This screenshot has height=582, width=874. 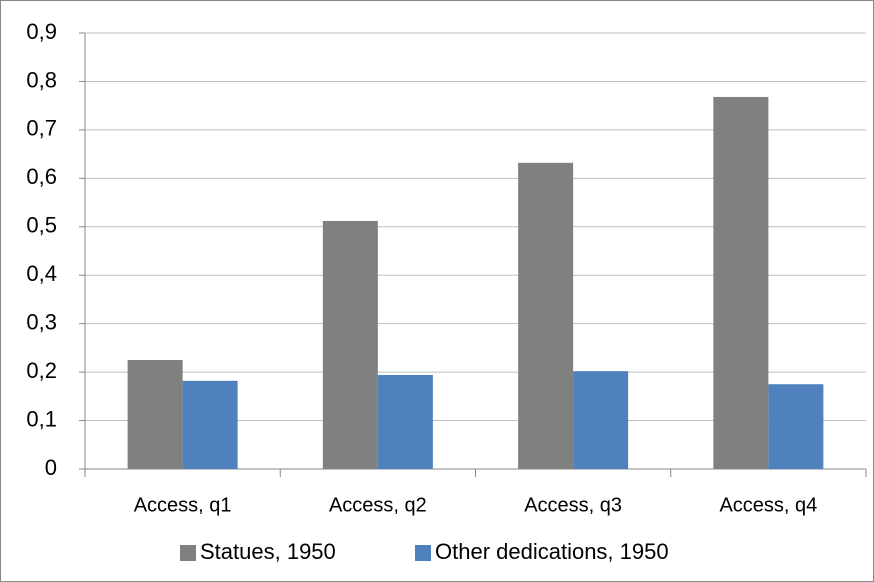 What do you see at coordinates (41, 225) in the screenshot?
I see `y-tick-label: 0,5` at bounding box center [41, 225].